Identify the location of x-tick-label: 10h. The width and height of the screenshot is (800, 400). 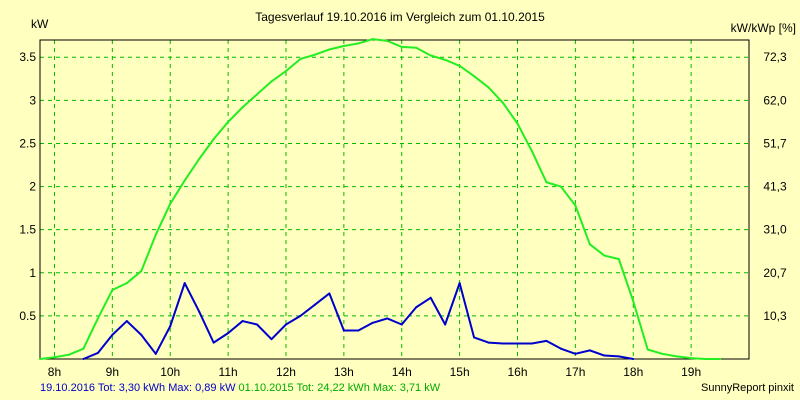
(170, 372).